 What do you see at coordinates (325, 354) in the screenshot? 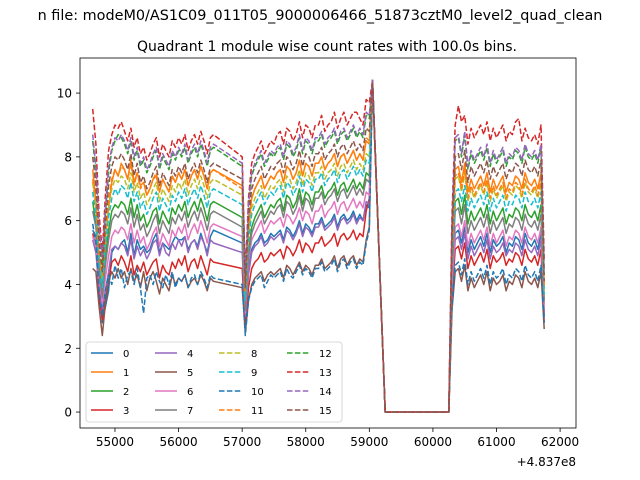
I see `legend-label-12: 12` at bounding box center [325, 354].